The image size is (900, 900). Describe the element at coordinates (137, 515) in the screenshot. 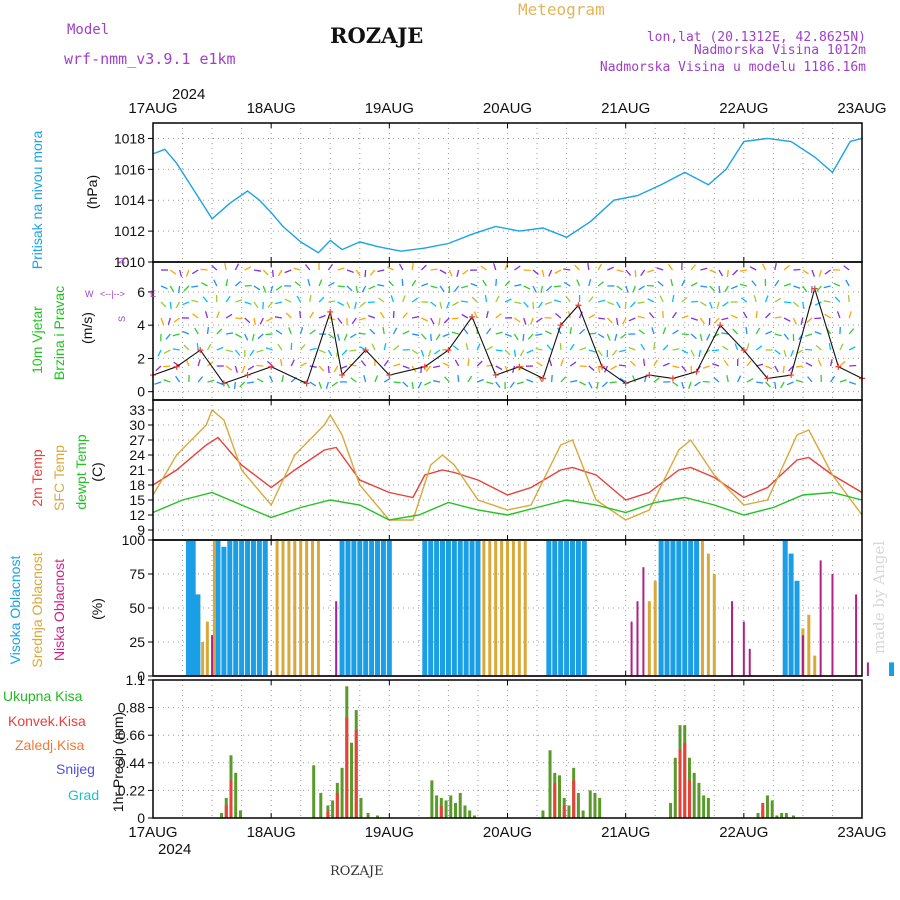

I see `y-tick-label: 12` at that location.